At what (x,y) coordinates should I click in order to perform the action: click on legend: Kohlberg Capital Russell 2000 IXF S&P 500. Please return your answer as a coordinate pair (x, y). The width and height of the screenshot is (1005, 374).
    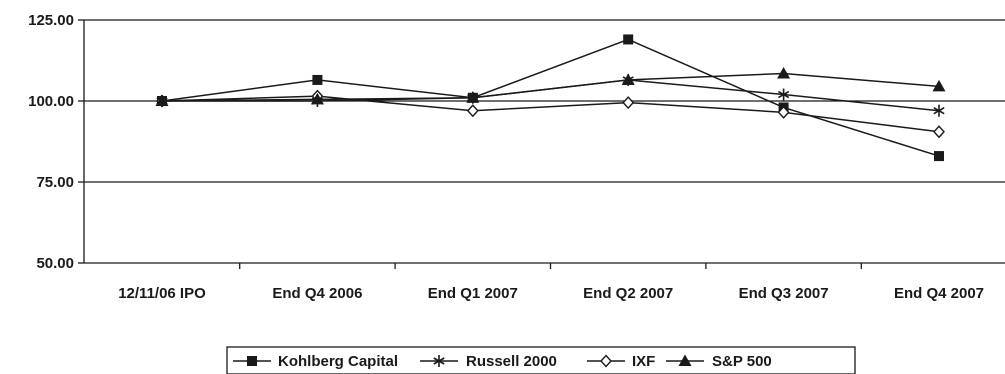
    Looking at the image, I should click on (541, 360).